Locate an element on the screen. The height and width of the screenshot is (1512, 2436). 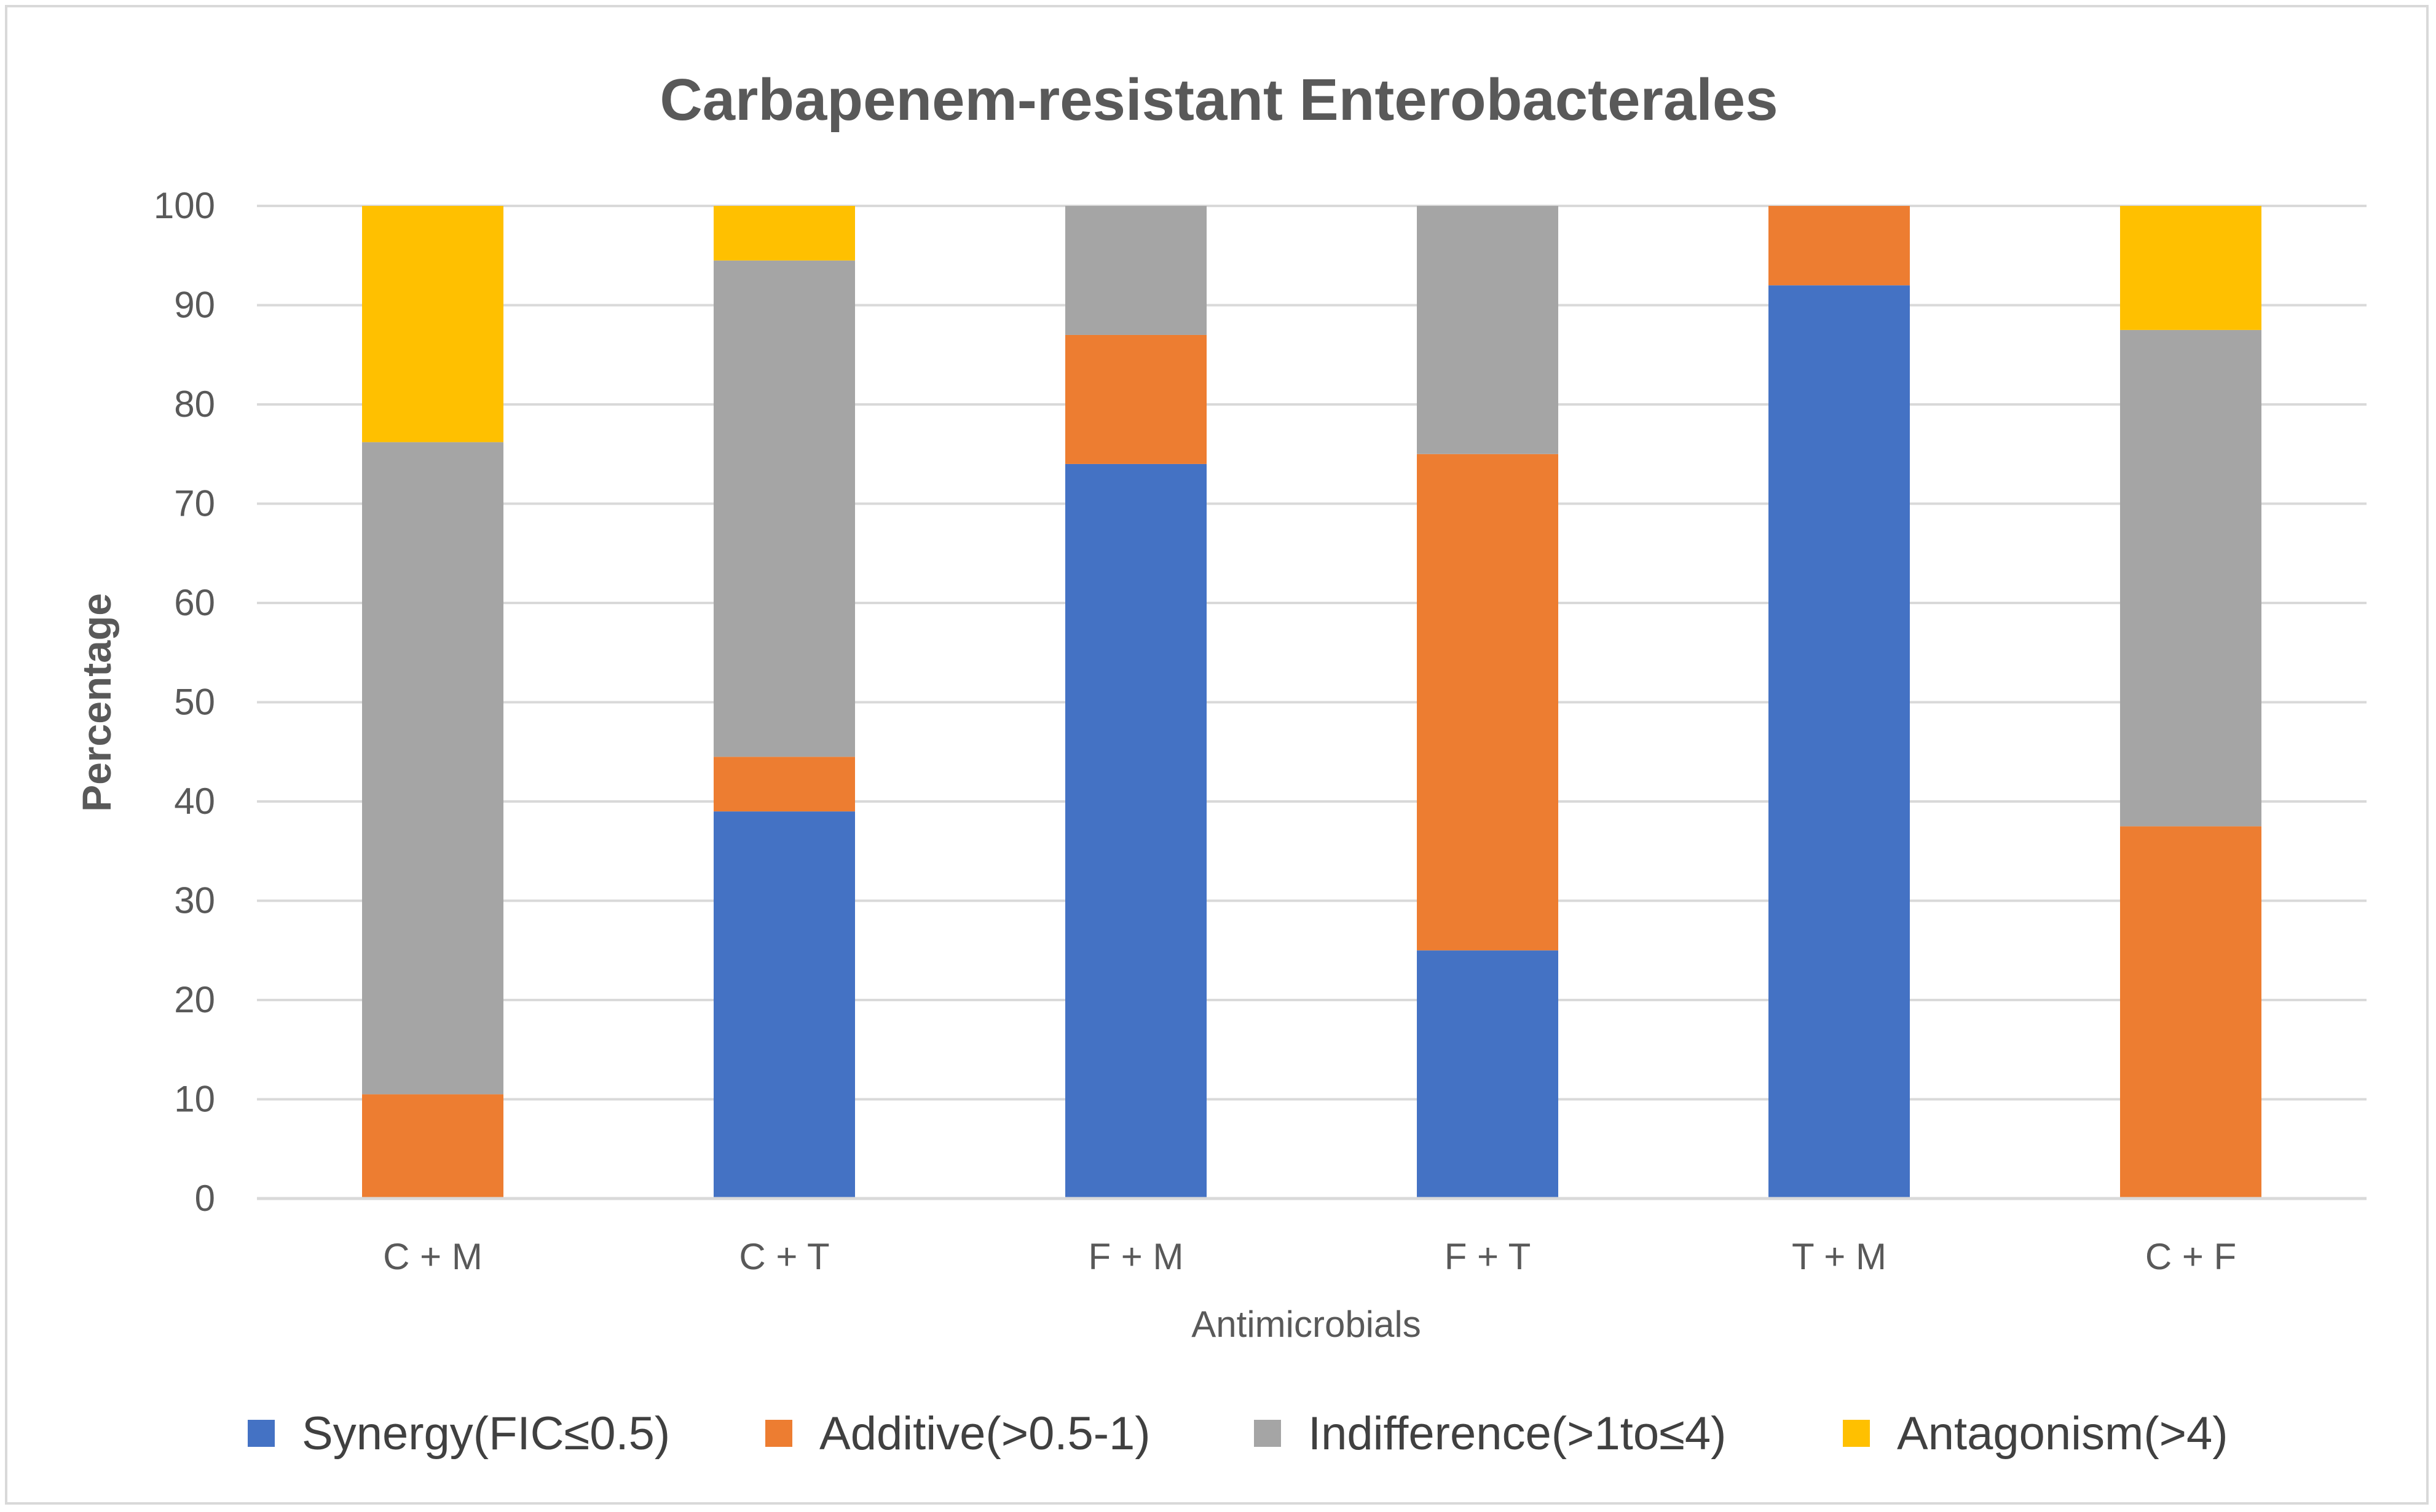
x-tick-label: F + T is located at coordinates (1488, 1256).